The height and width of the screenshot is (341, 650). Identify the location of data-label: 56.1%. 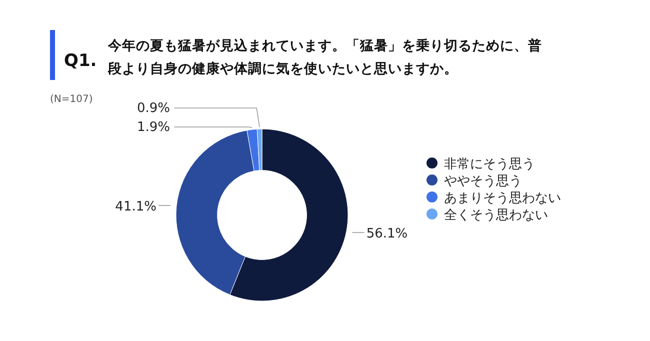
(387, 234).